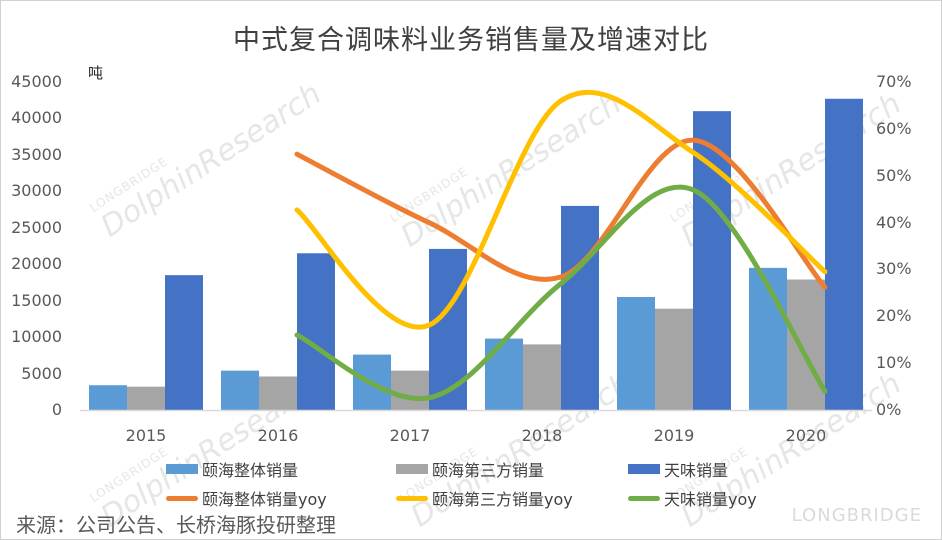 Image resolution: width=942 pixels, height=540 pixels. Describe the element at coordinates (470, 469) in the screenshot. I see `legend-item-yihai-third-party: 颐海第三方销量` at that location.